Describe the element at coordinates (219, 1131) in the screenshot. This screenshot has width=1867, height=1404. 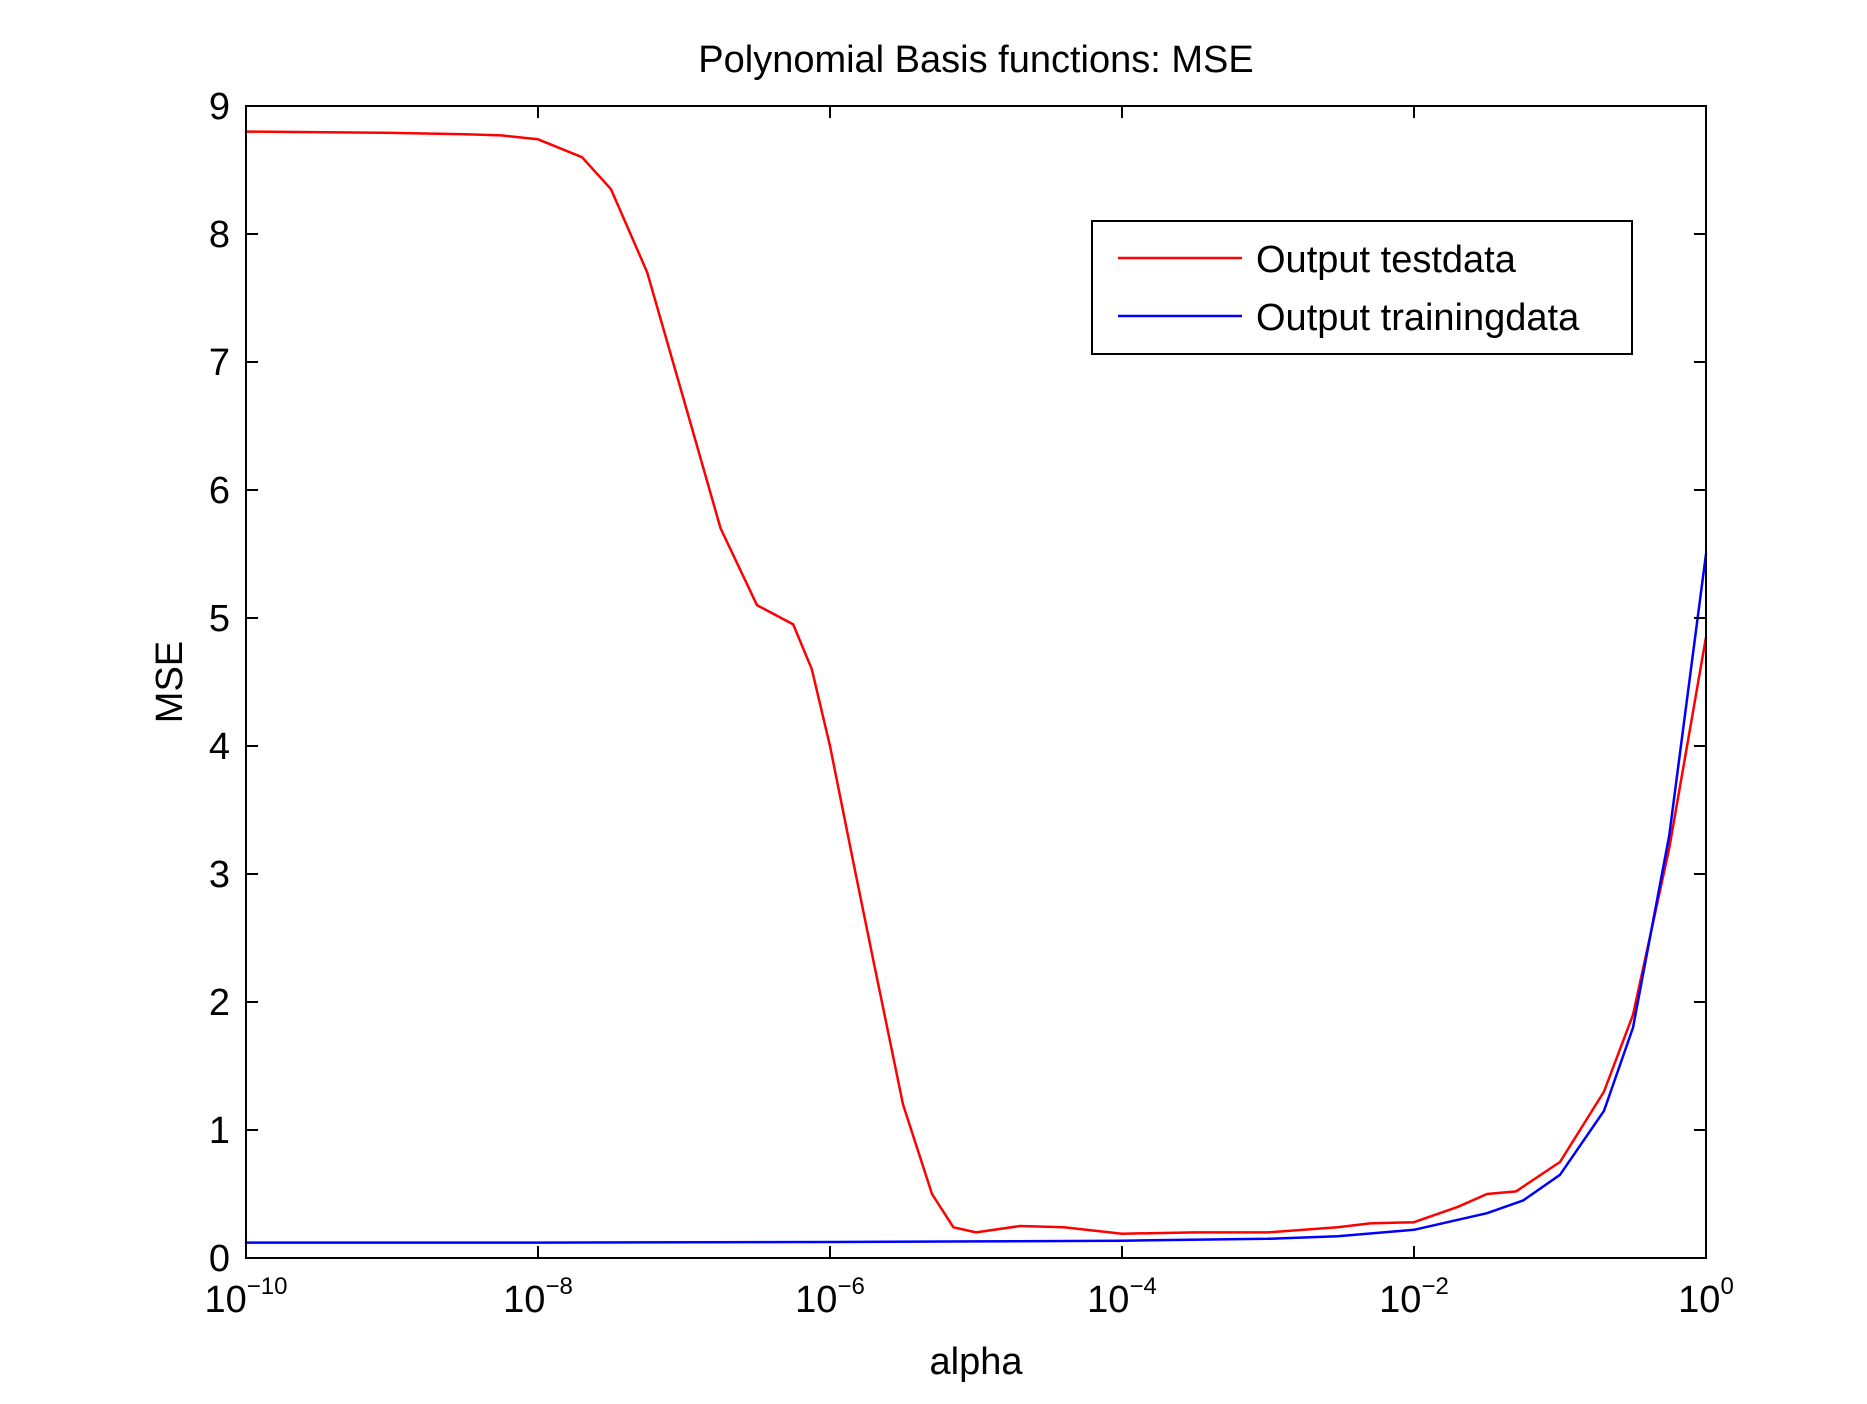
I see `y-tick-label-1: 1` at that location.